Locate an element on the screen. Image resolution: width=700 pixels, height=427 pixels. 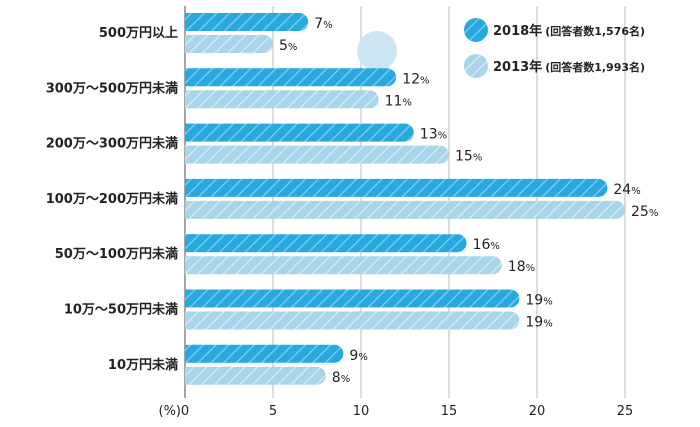
category-label: 500万円以上 is located at coordinates (138, 33).